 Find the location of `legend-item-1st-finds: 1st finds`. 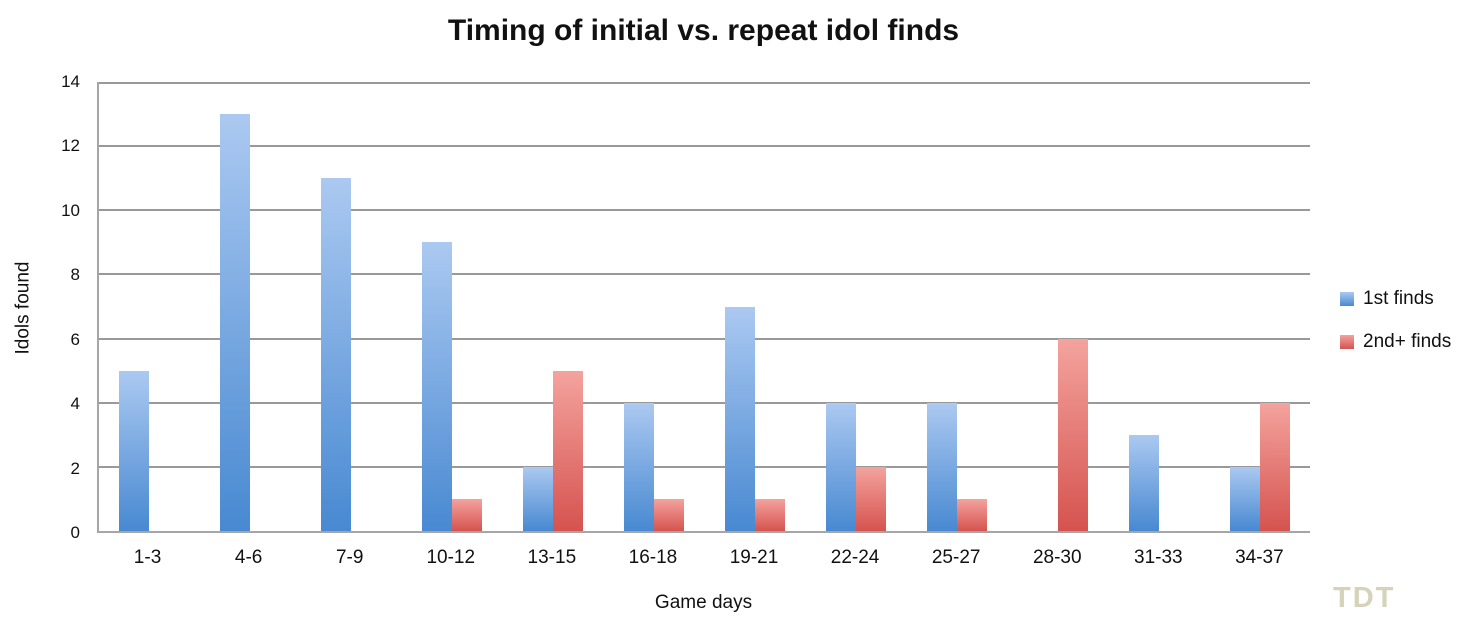

legend-item-1st-finds: 1st finds is located at coordinates (1395, 299).